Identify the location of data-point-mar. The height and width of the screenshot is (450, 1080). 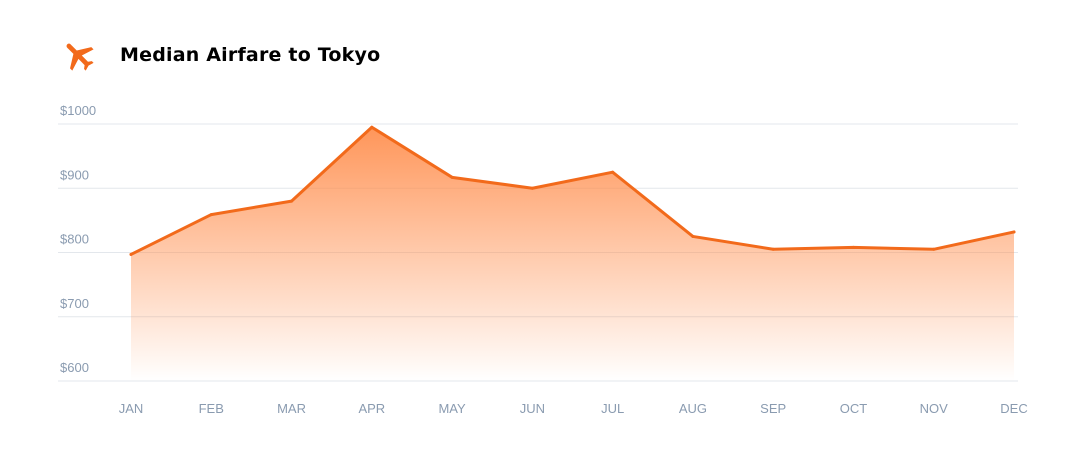
(292, 201).